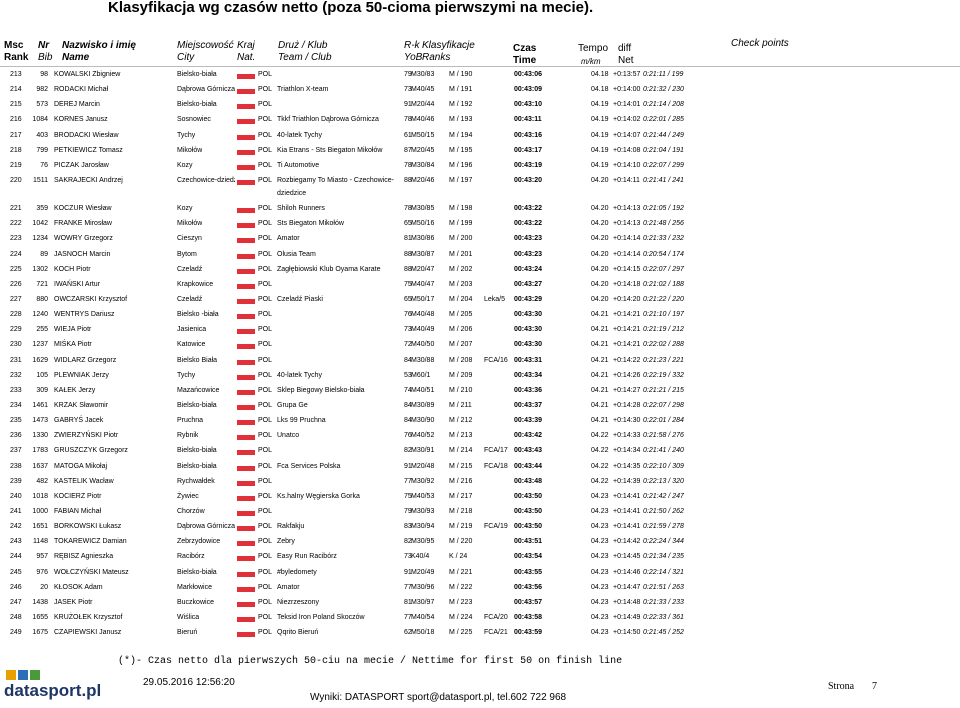  Describe the element at coordinates (600, 481) in the screenshot. I see `pace: 04.22` at that location.